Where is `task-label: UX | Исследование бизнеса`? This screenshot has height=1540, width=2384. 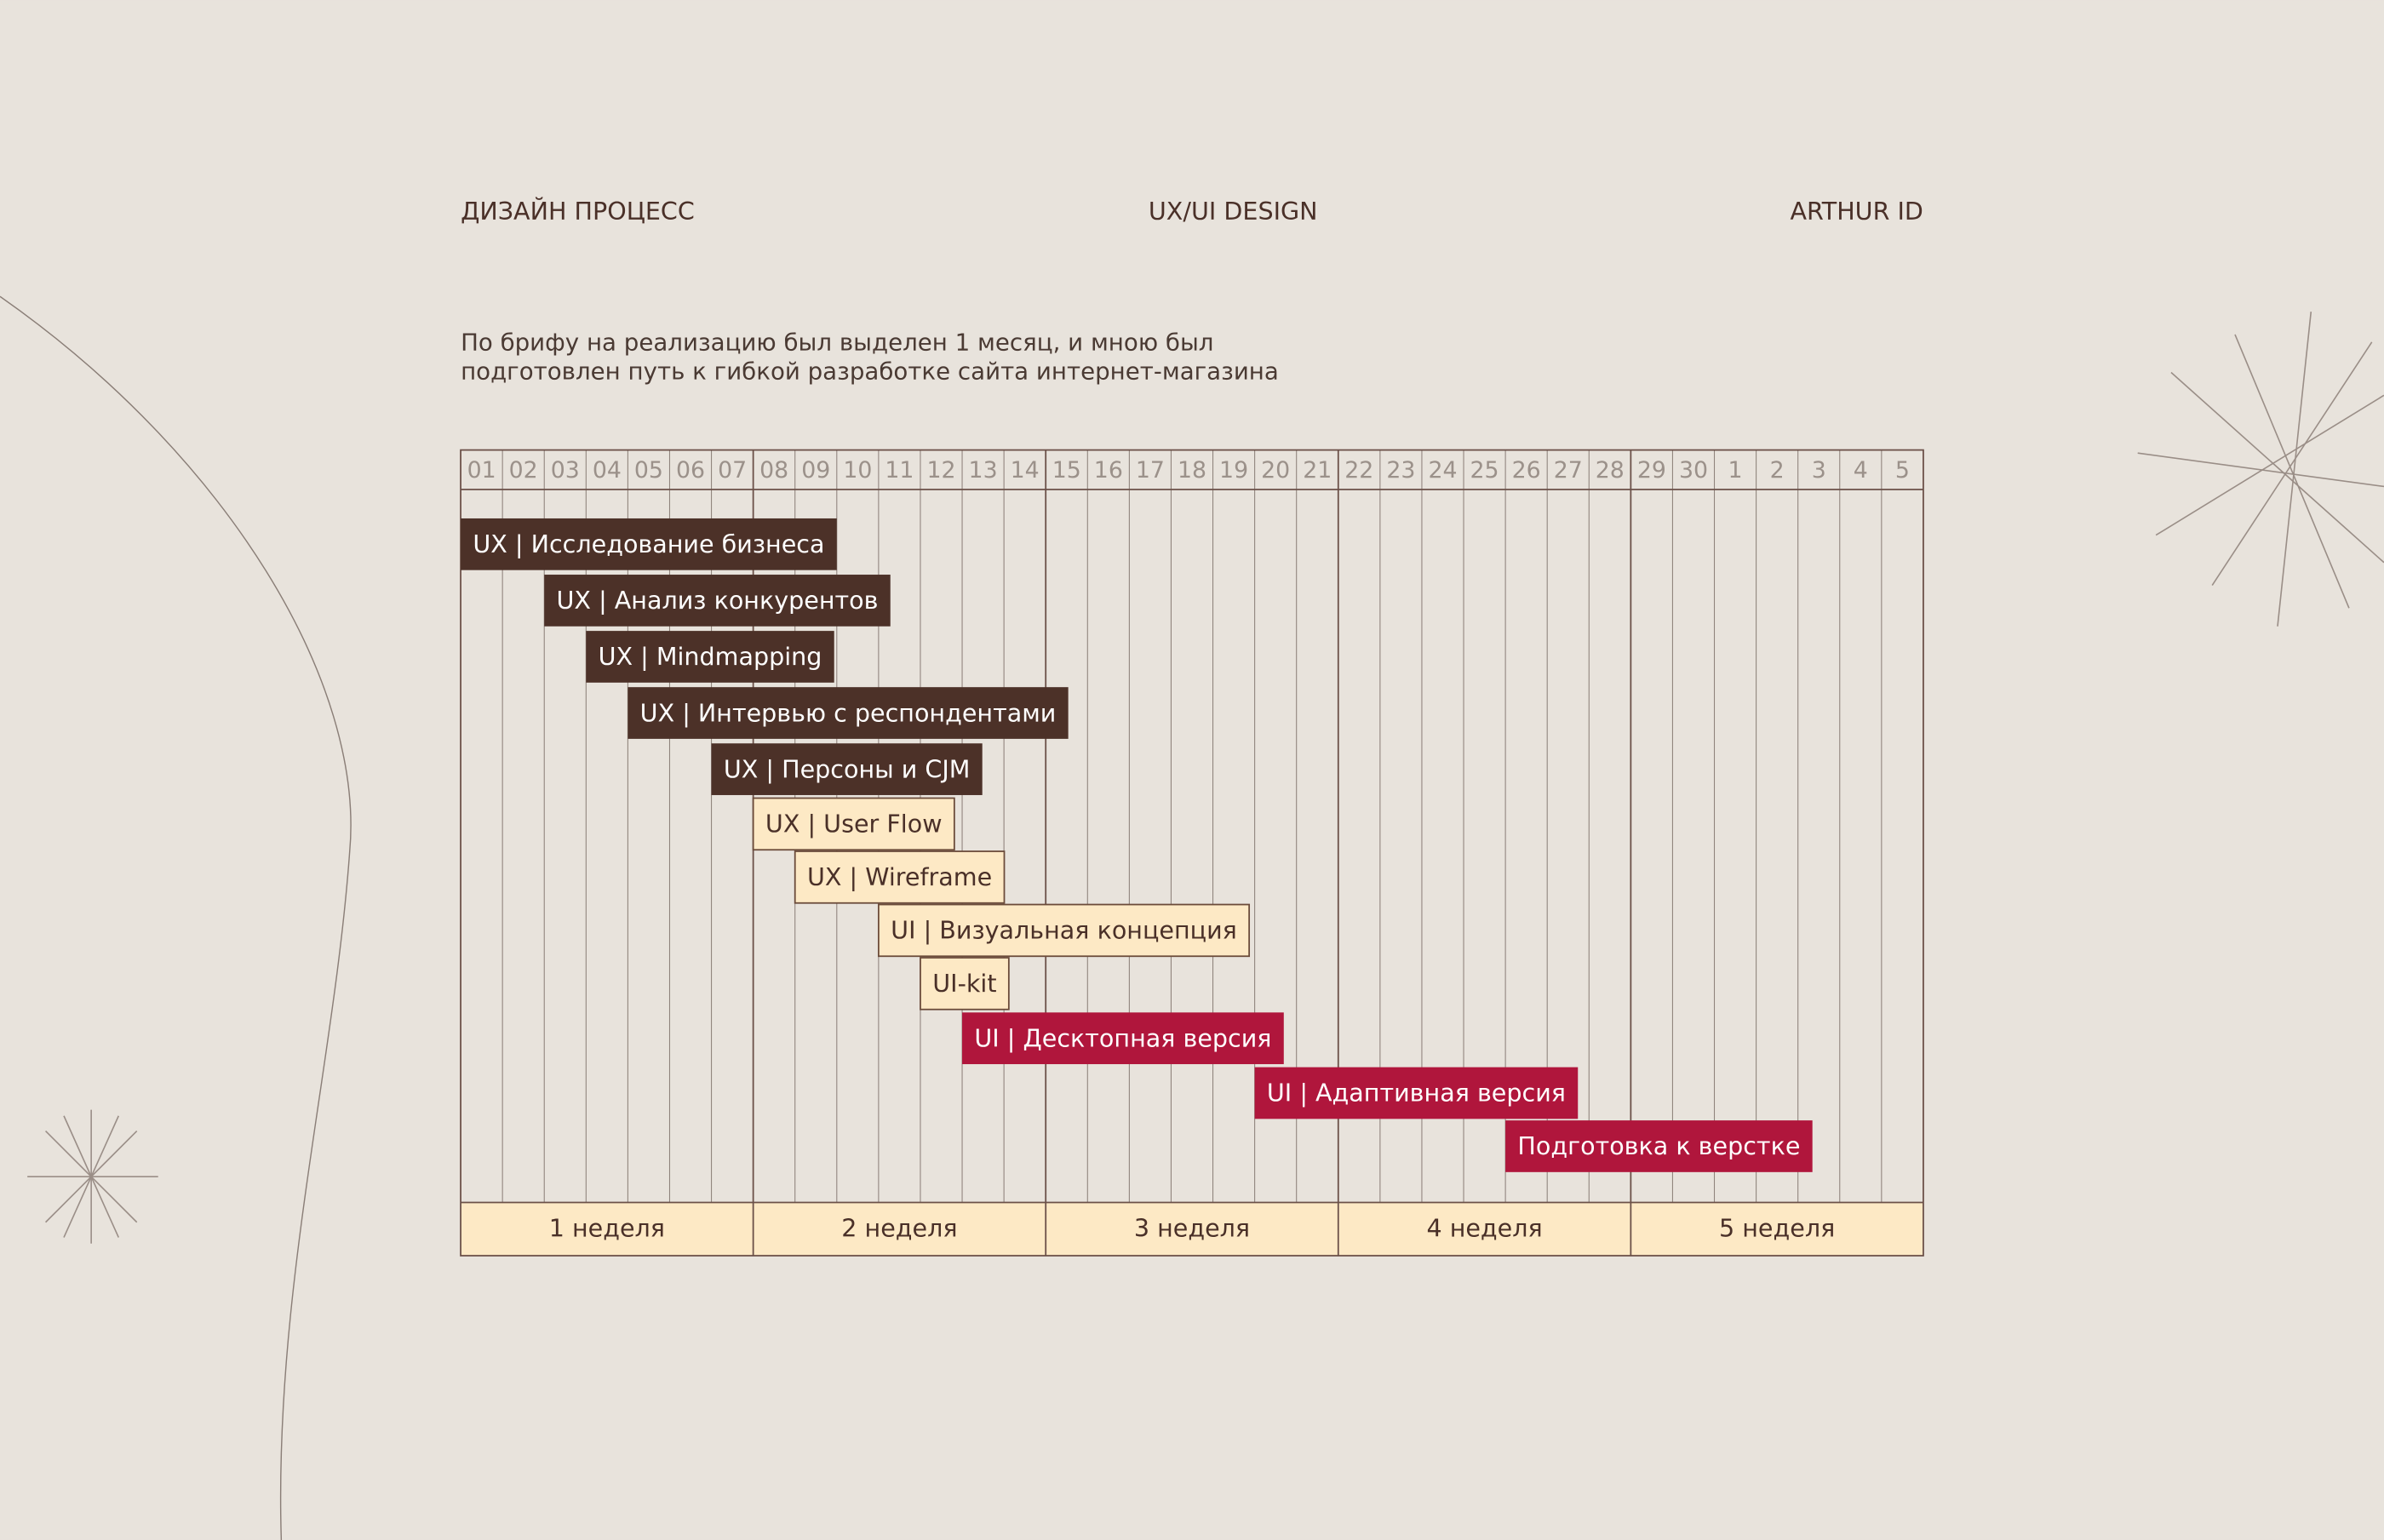 task-label: UX | Исследование бизнеса is located at coordinates (648, 544).